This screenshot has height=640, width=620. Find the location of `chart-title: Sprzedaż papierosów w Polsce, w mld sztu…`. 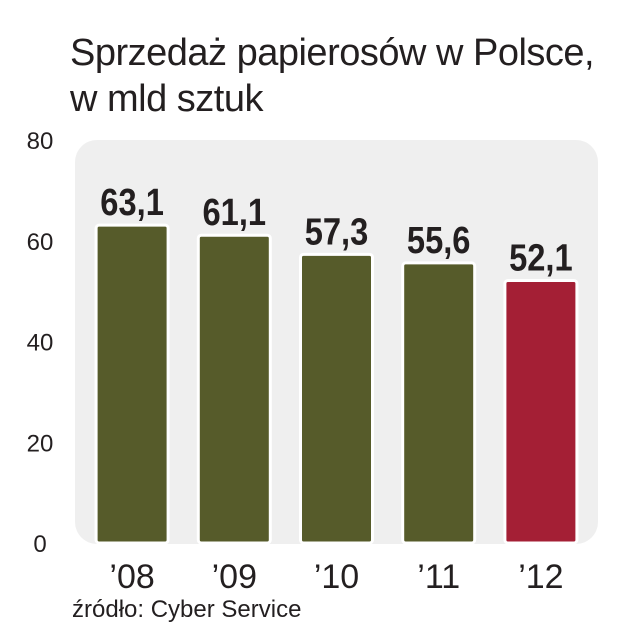

chart-title: Sprzedaż papierosów w Polsce, w mld sztu… is located at coordinates (332, 76).